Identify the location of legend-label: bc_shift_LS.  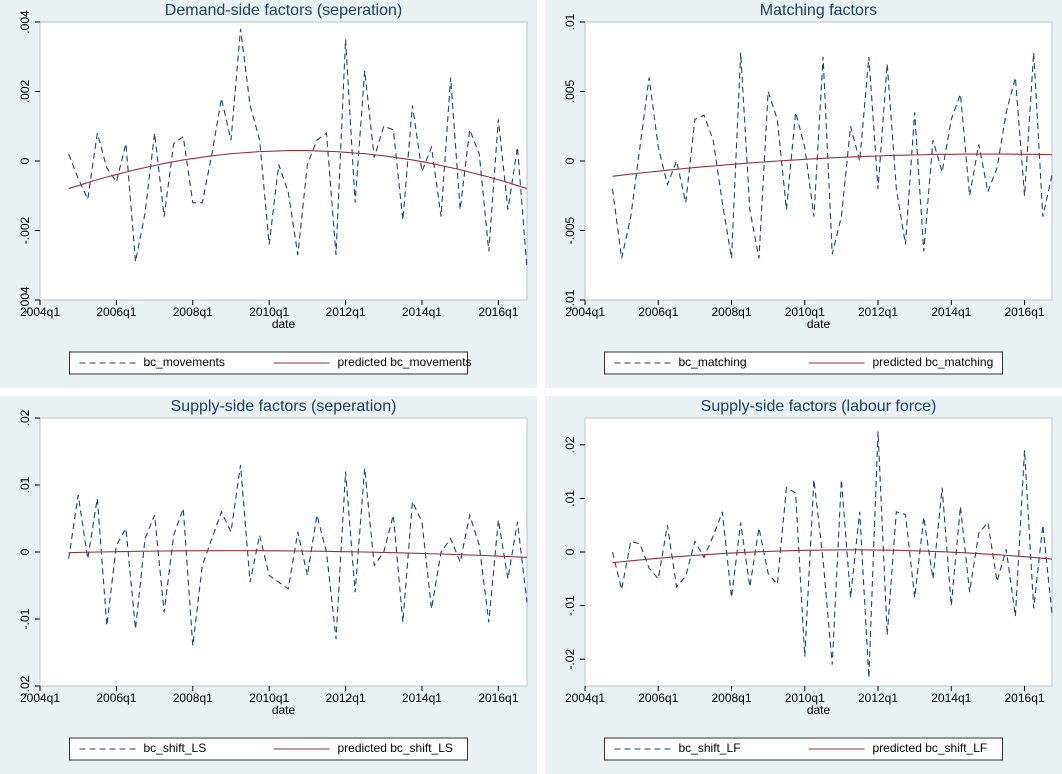
(175, 748).